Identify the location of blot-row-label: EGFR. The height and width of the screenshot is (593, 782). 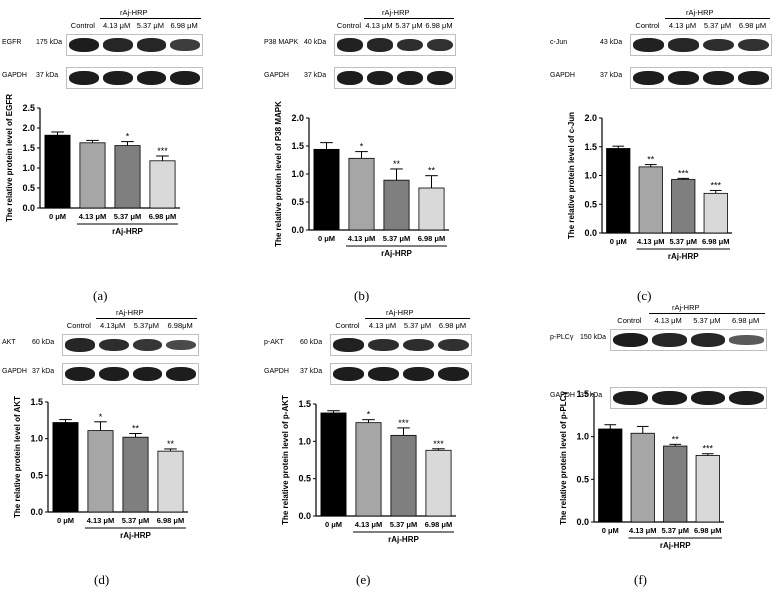
(12, 42).